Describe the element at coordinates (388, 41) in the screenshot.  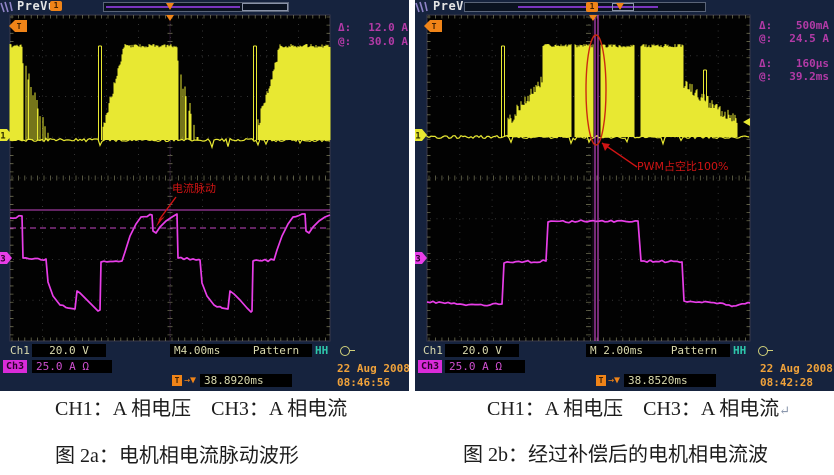
I see `at-value: 30.0 A` at that location.